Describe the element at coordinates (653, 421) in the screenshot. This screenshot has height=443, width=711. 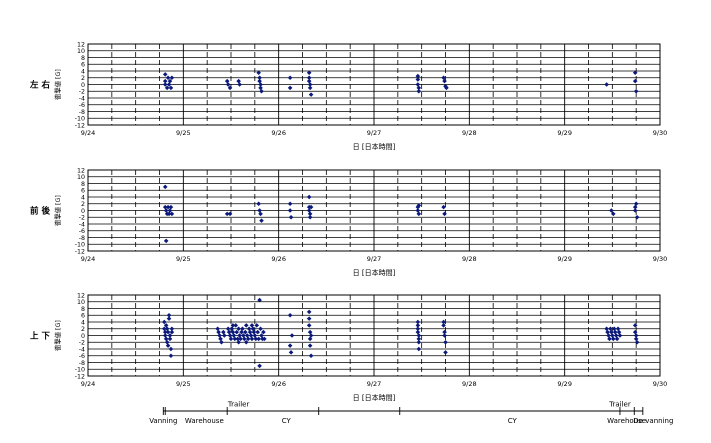
I see `phase-label: De-vanning` at that location.